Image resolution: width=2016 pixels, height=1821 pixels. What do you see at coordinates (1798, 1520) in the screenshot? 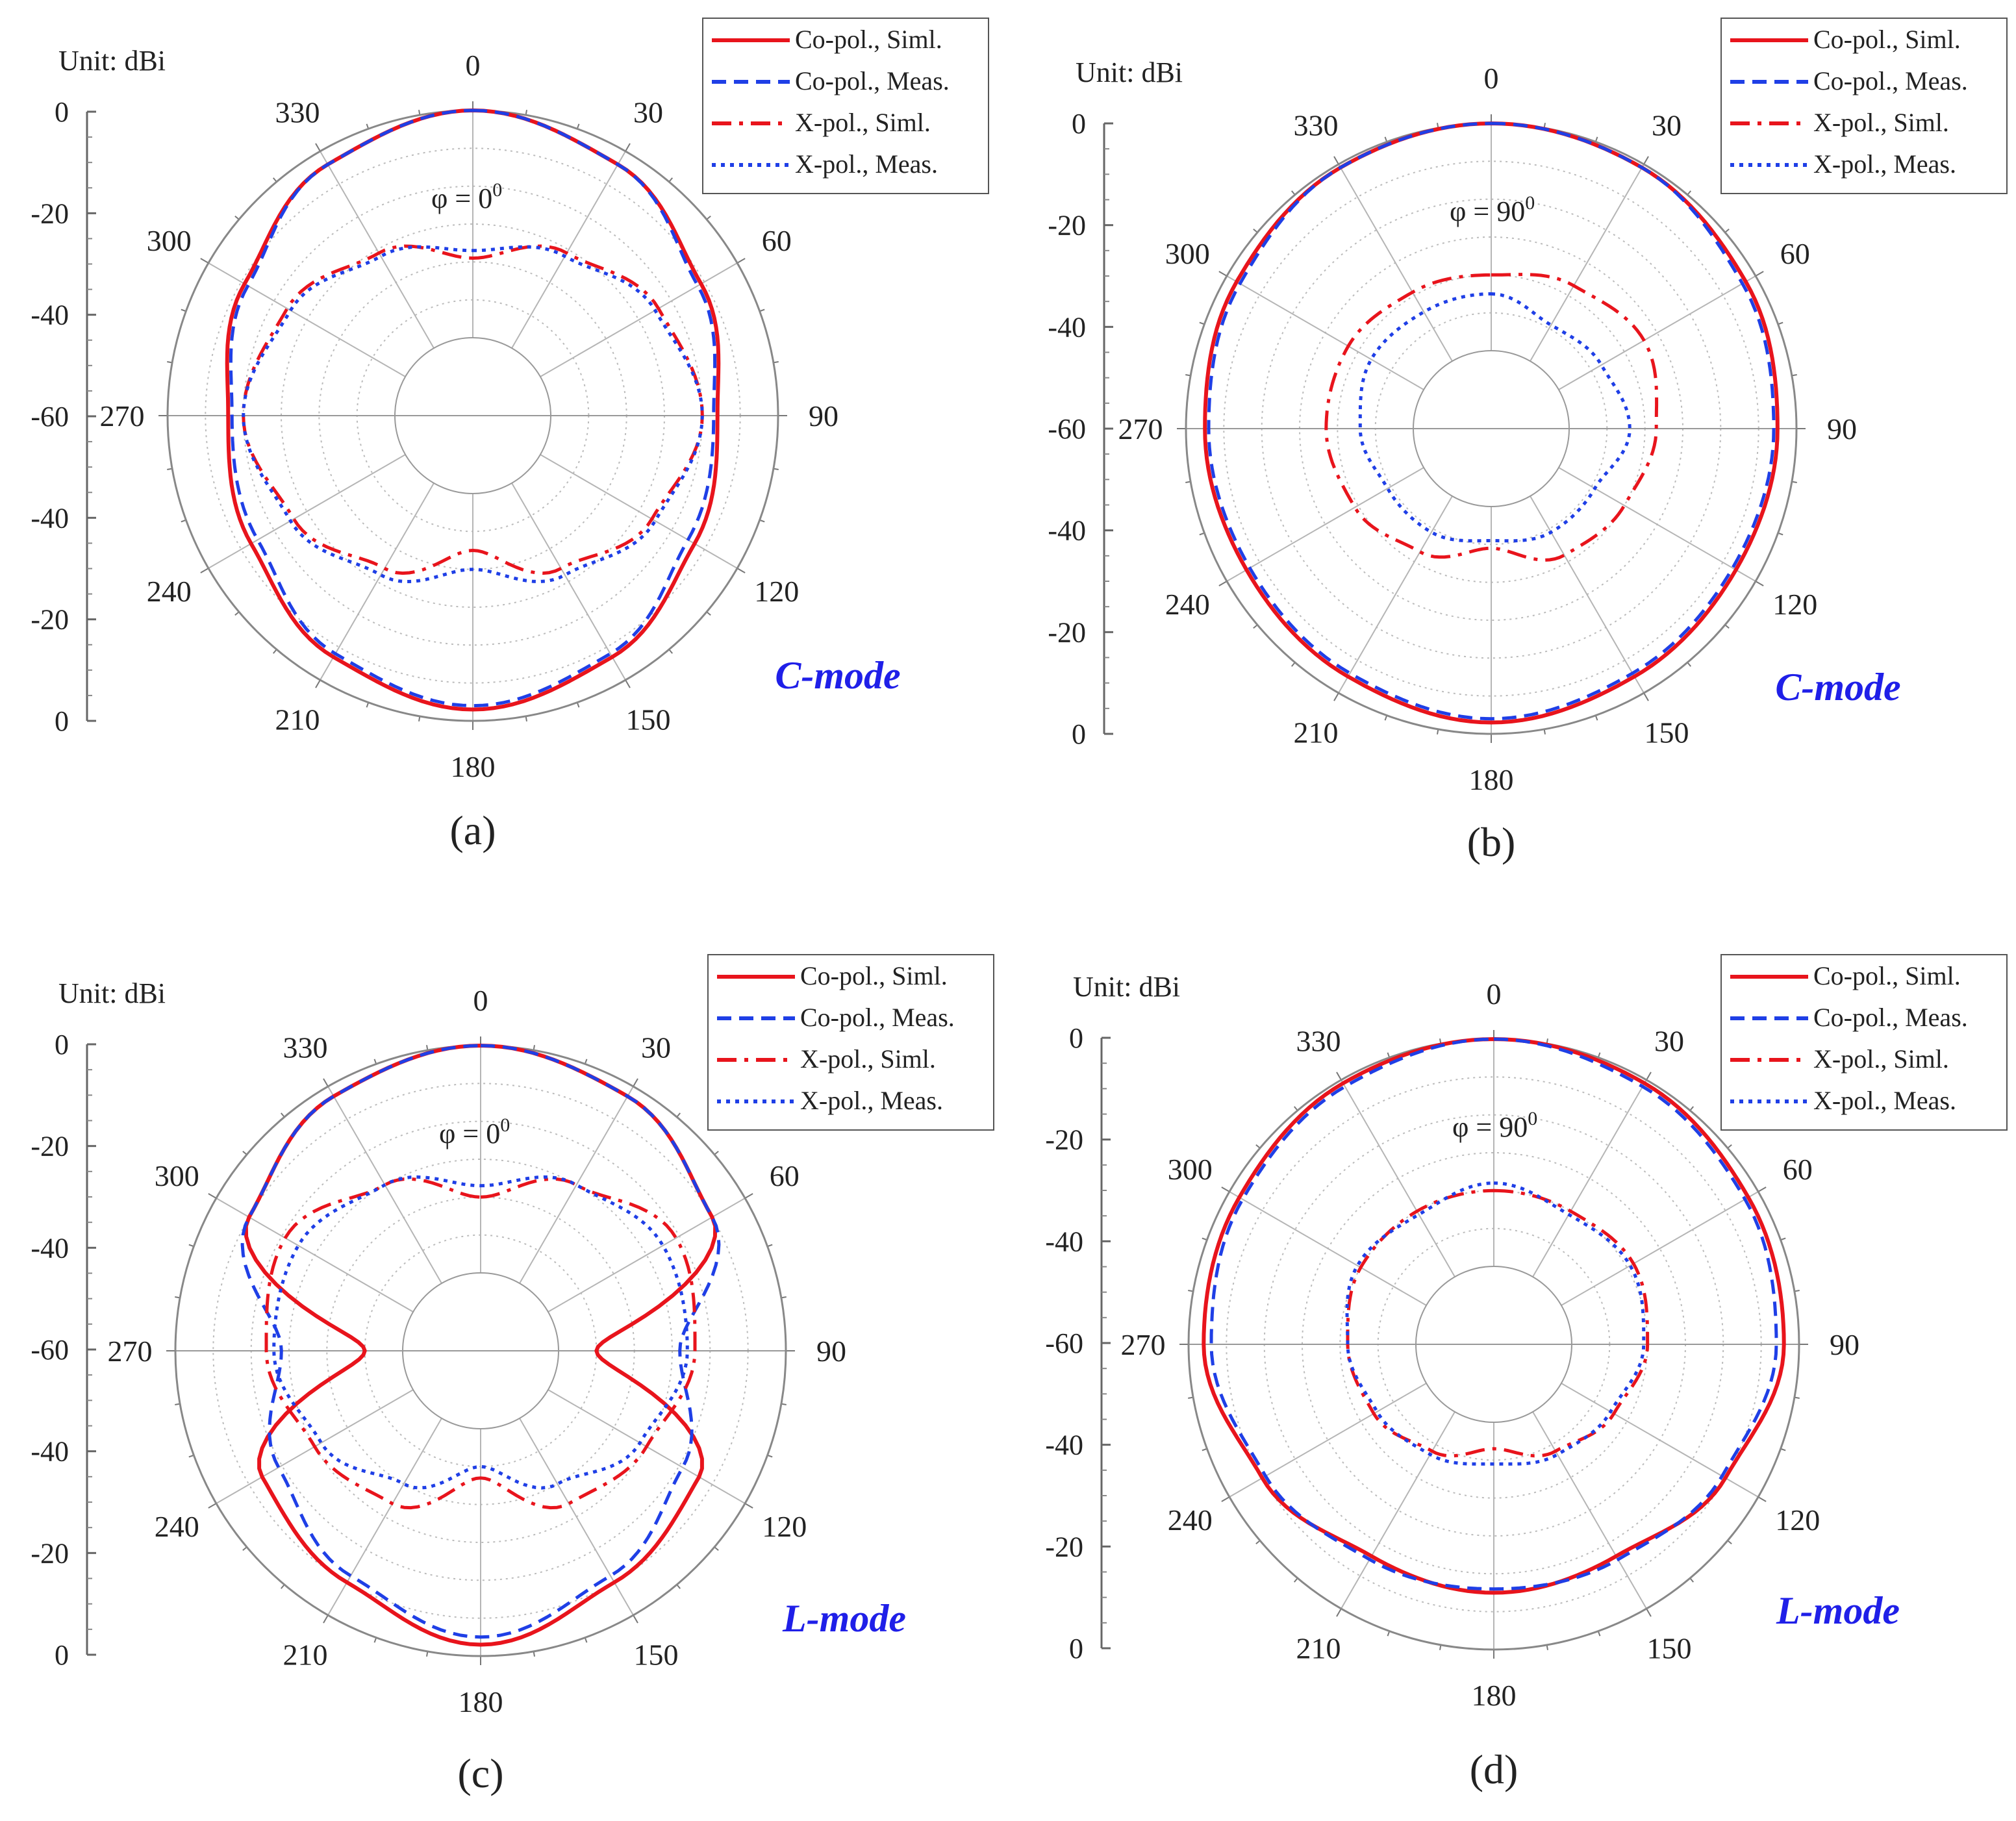
I see `angle-label-120: 120` at bounding box center [1798, 1520].